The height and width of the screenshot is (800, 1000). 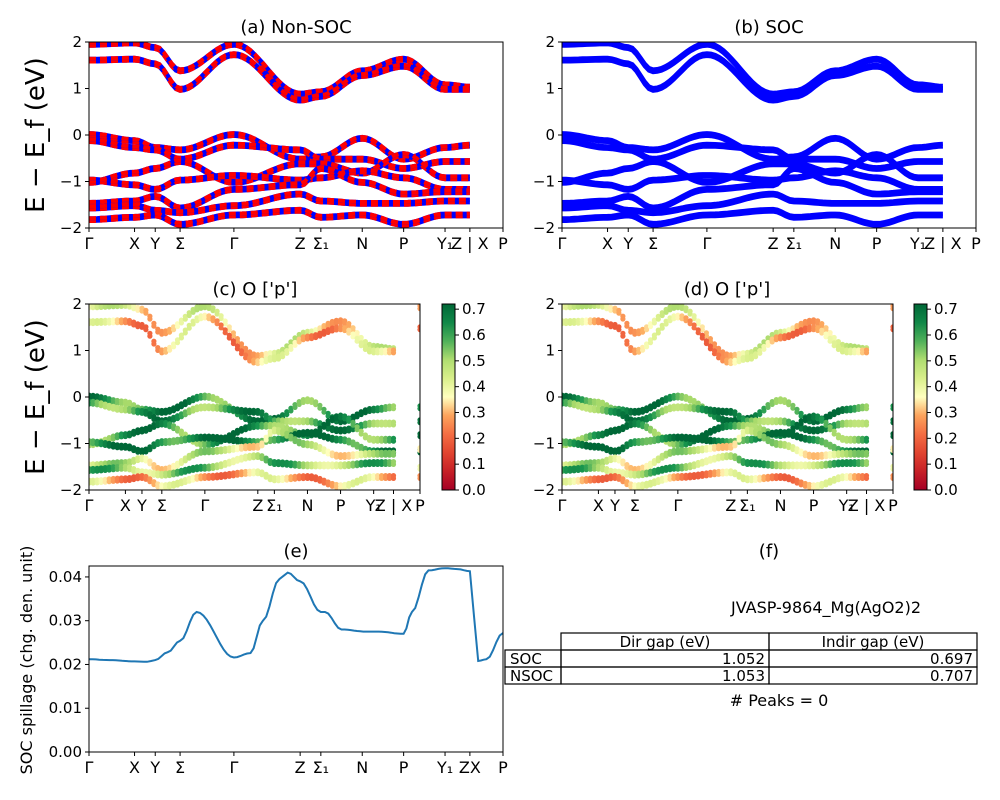 What do you see at coordinates (404, 767) in the screenshot?
I see `xtick-label-e: P` at bounding box center [404, 767].